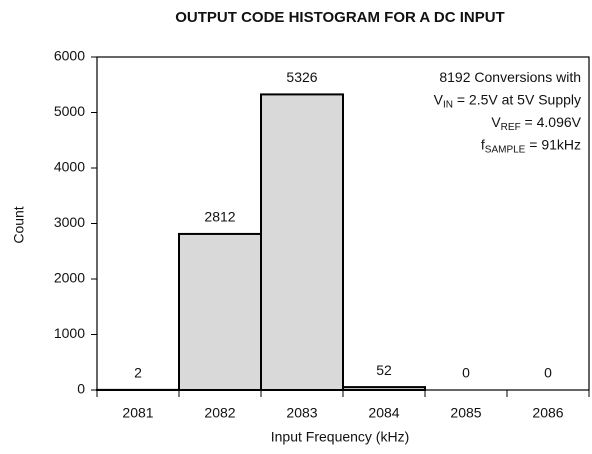 The height and width of the screenshot is (454, 592). Describe the element at coordinates (69, 333) in the screenshot. I see `y-tick-label: 1000` at that location.